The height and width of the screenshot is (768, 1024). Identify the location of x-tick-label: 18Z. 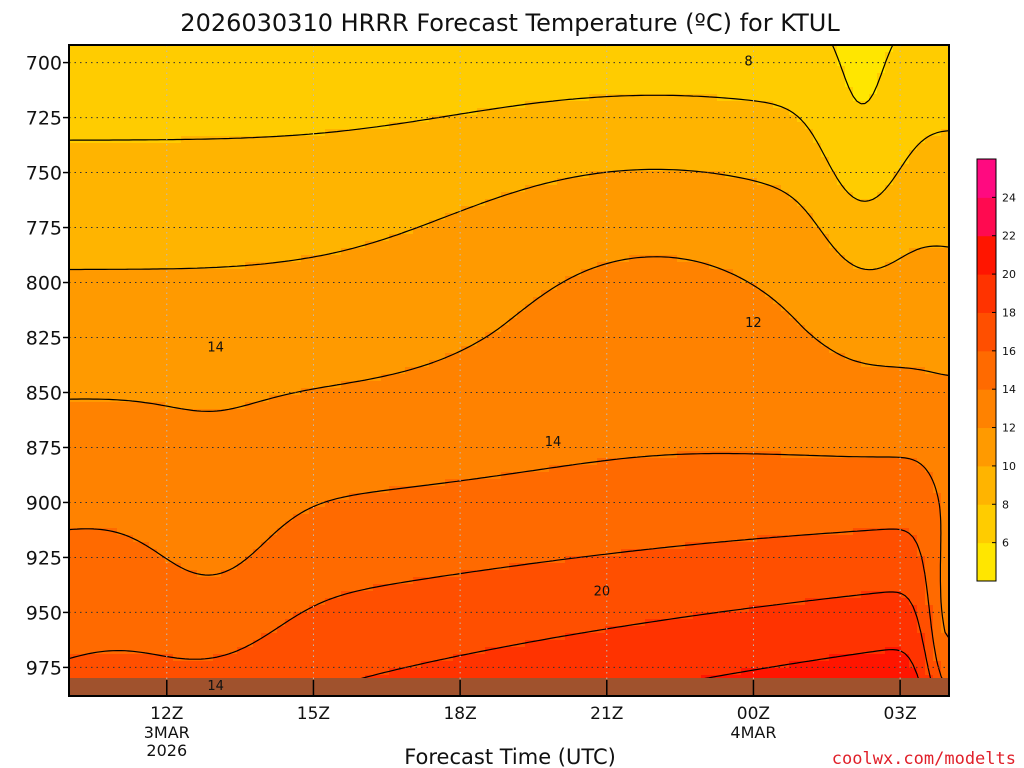
(459, 714).